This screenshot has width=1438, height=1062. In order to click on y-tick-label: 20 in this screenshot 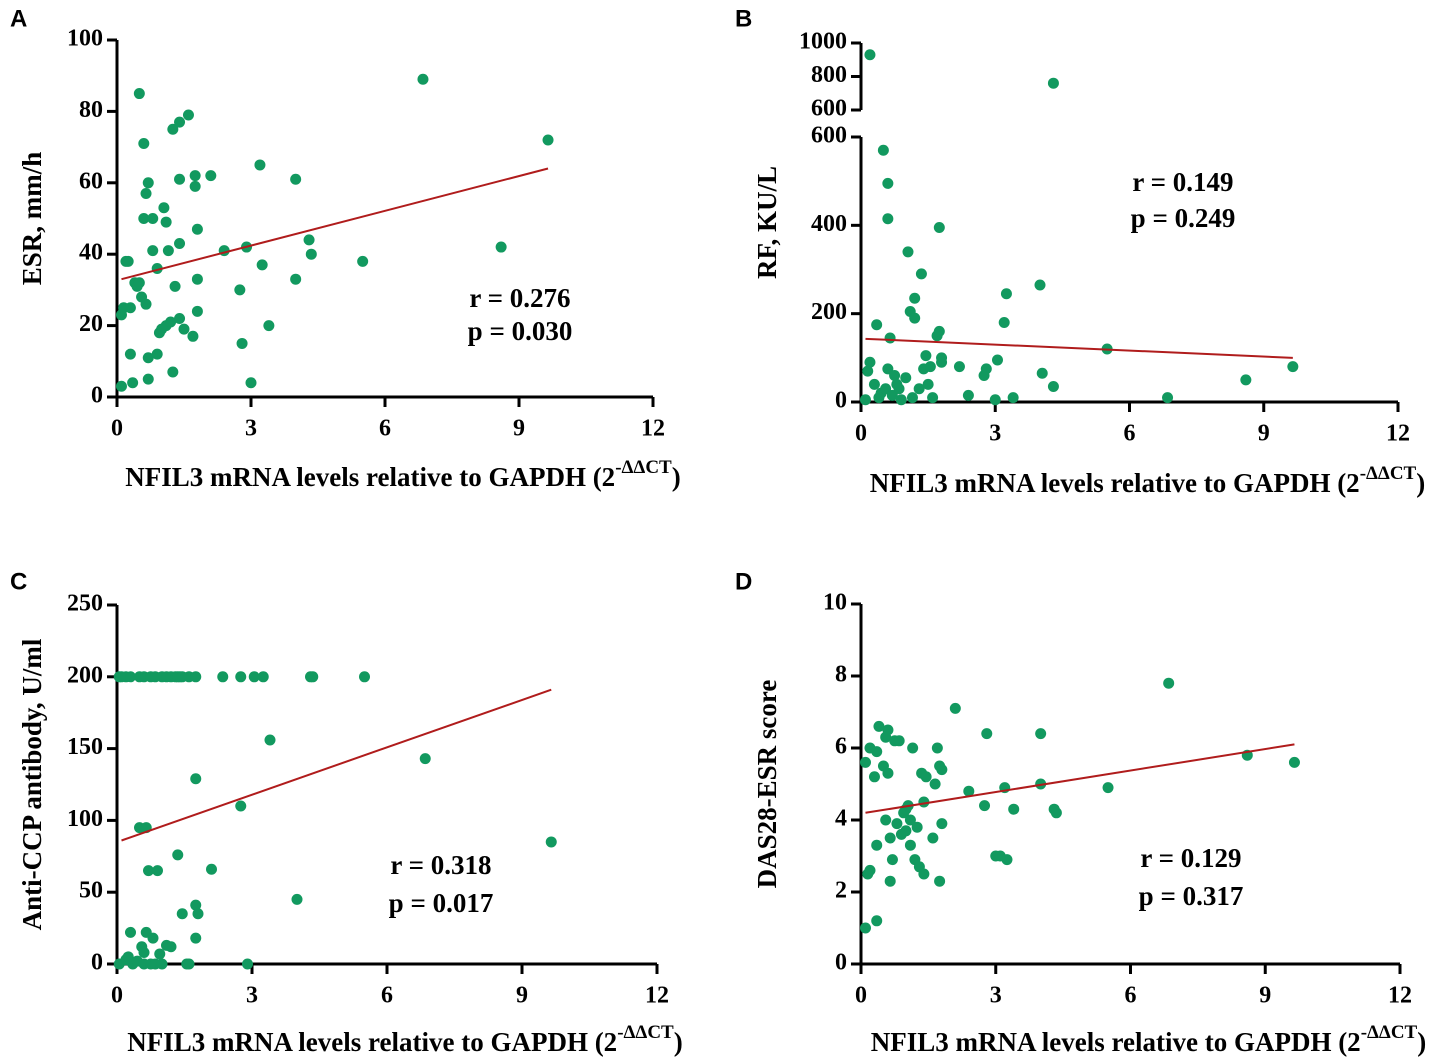, I will do `click(91, 324)`.